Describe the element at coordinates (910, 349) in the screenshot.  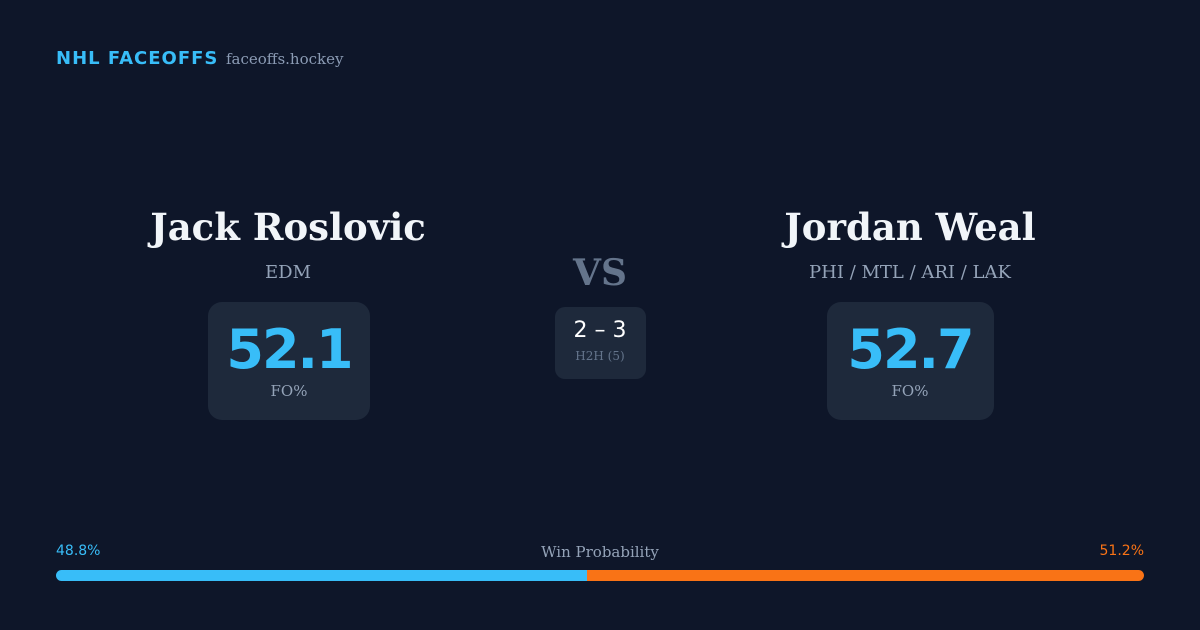
I see `stat-value: 52.7` at that location.